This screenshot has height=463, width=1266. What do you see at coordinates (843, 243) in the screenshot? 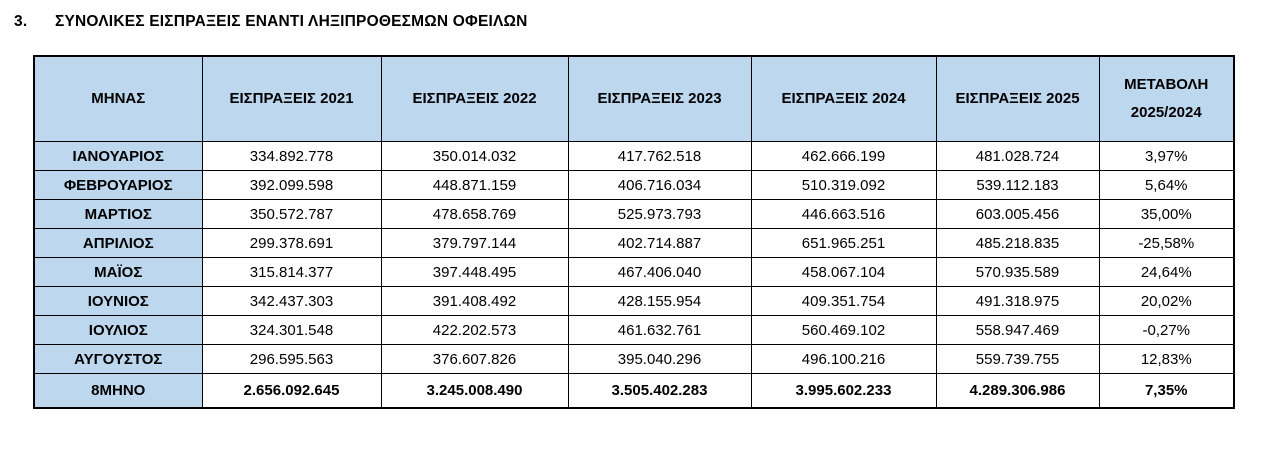
I see `value-cell-2024: 651.965.251` at bounding box center [843, 243].